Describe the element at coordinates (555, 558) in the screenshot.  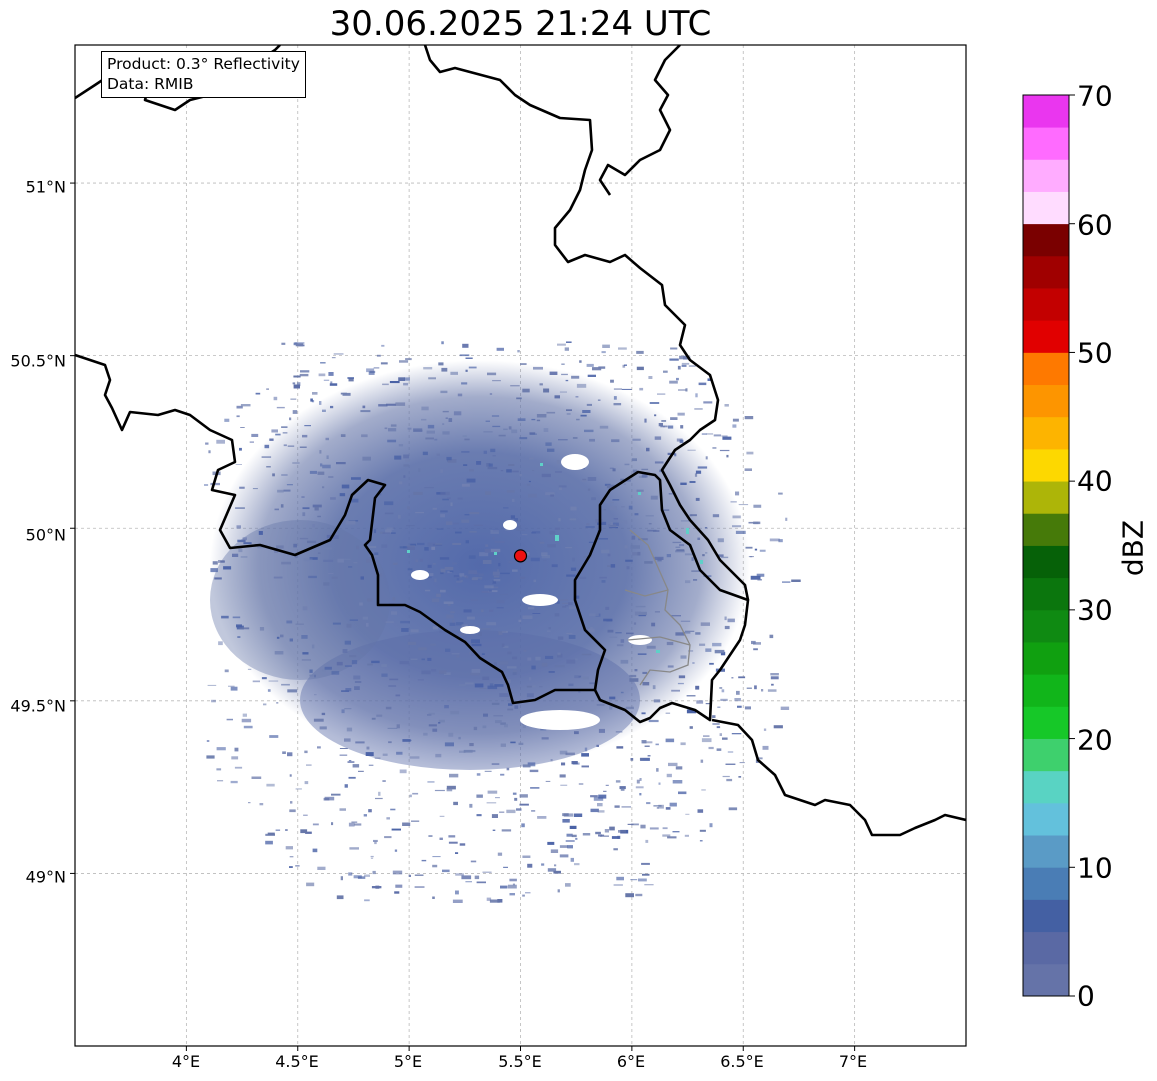
I see `weak-echo-highlights` at that location.